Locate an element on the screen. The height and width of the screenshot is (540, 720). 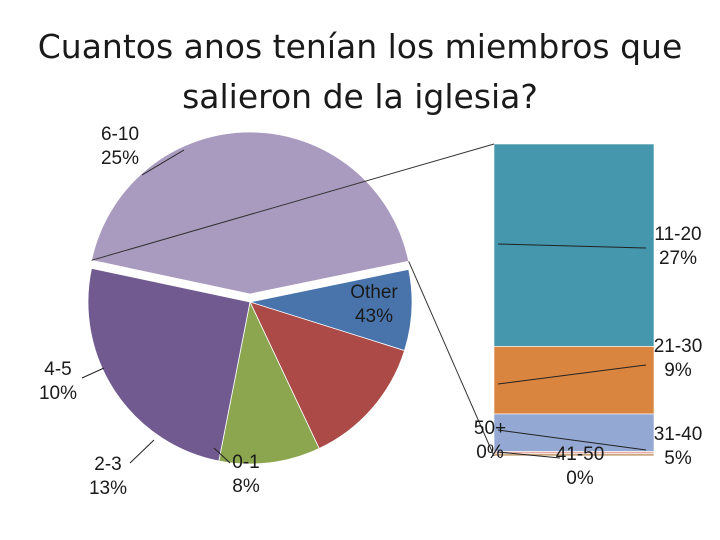
data-label-31-40: 31-40 5% is located at coordinates (678, 446).